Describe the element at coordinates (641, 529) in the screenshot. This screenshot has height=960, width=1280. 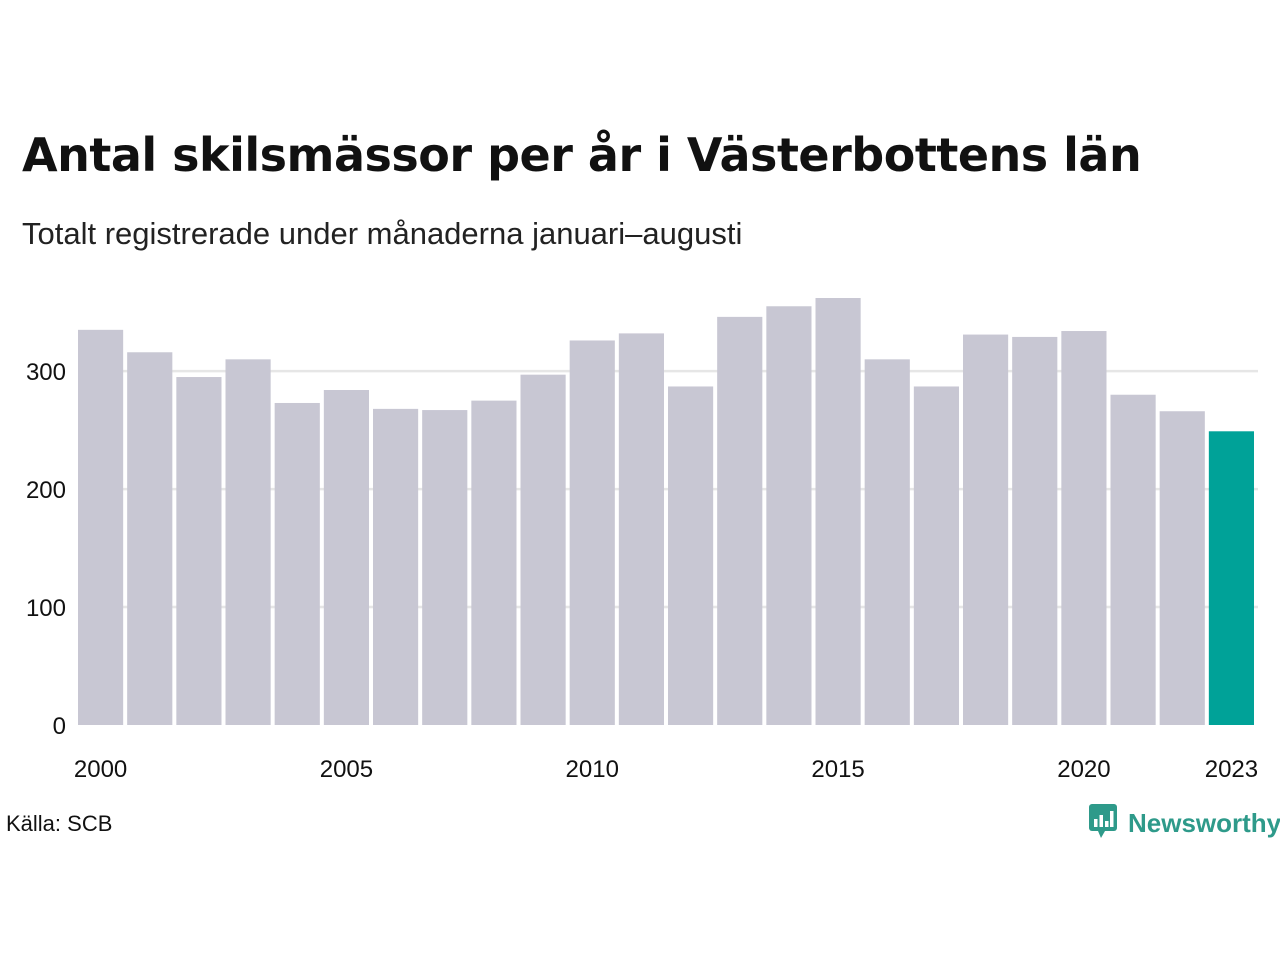
I see `bar-2011` at that location.